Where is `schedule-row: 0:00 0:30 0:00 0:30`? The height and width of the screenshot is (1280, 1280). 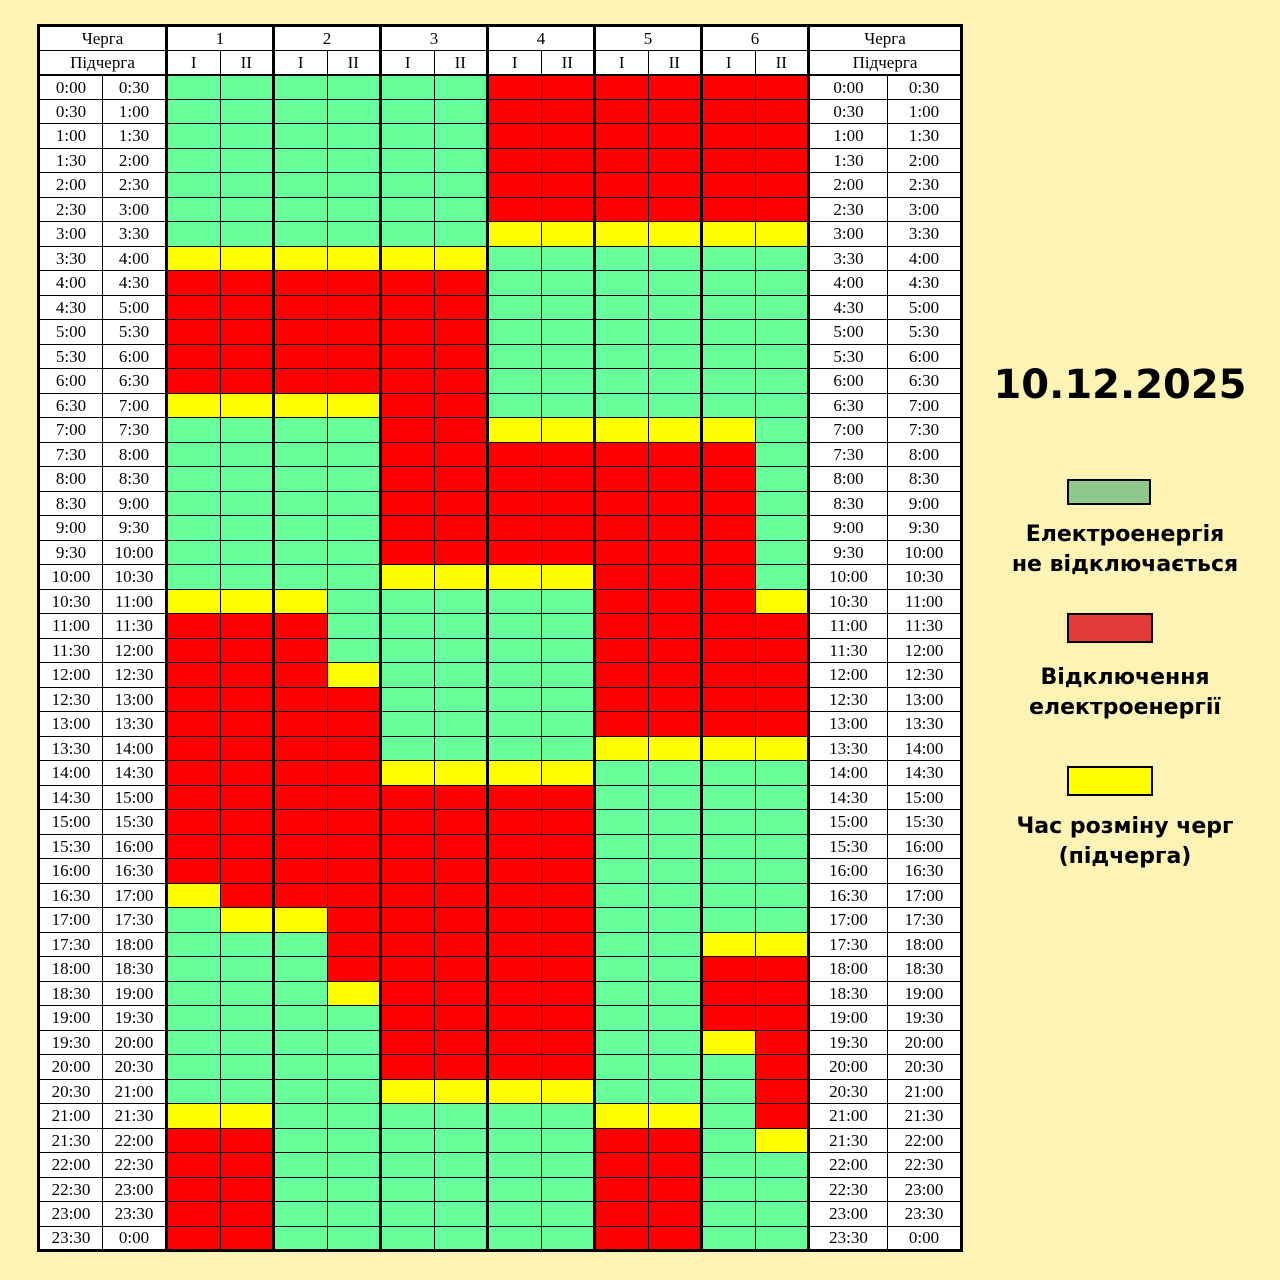 schedule-row: 0:00 0:30 0:00 0:30 is located at coordinates (500, 87).